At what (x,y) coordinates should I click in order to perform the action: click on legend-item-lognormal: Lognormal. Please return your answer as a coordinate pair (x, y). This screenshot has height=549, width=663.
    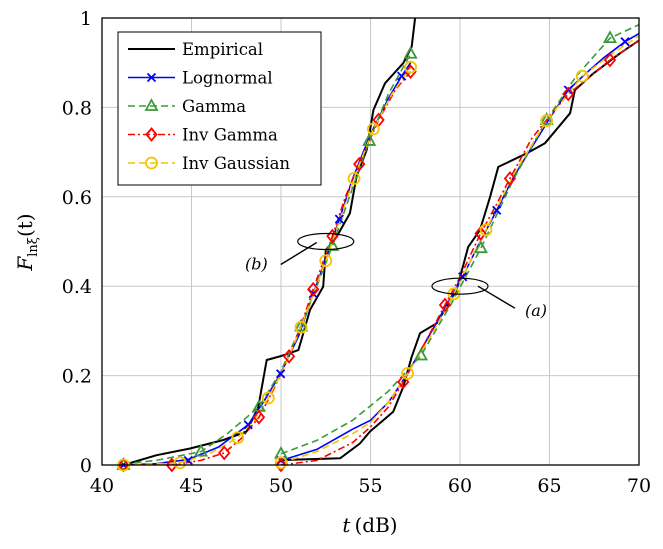
    Looking at the image, I should click on (200, 78).